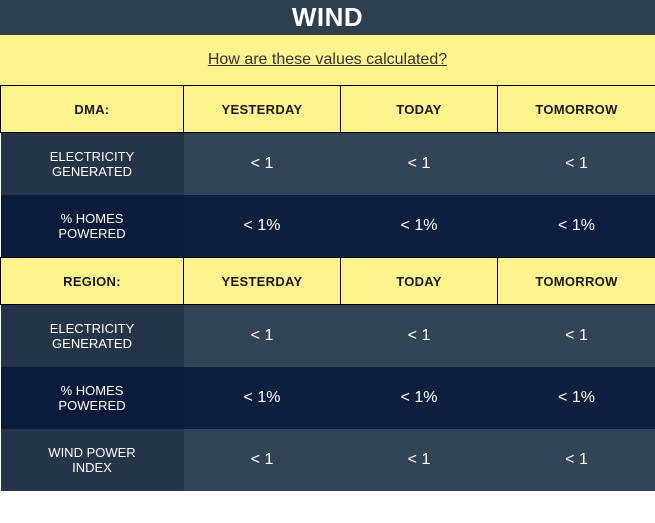 Image resolution: width=655 pixels, height=523 pixels. What do you see at coordinates (419, 335) in the screenshot?
I see `region-electricity-today: < 1` at bounding box center [419, 335].